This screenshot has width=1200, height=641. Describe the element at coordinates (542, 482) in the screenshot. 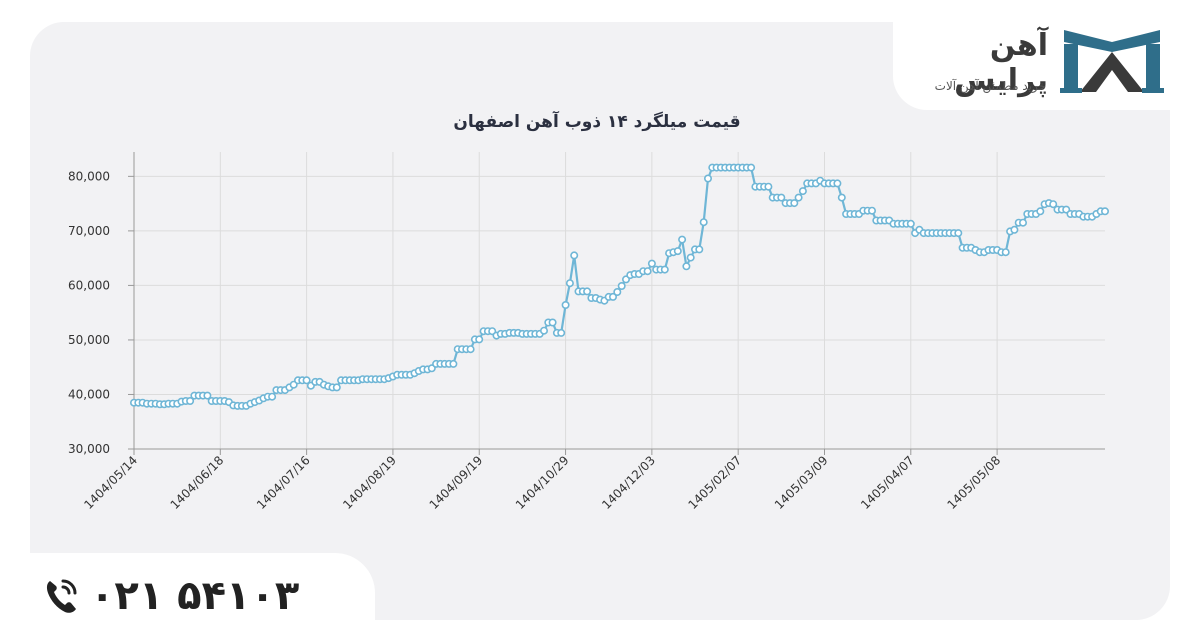

I see `x-tick-label: 1404/10/29` at that location.